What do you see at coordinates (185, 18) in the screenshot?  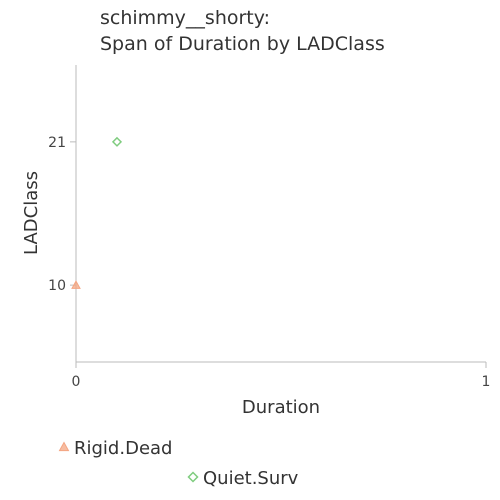 I see `chart-title-line1: schimmy__shorty:` at bounding box center [185, 18].